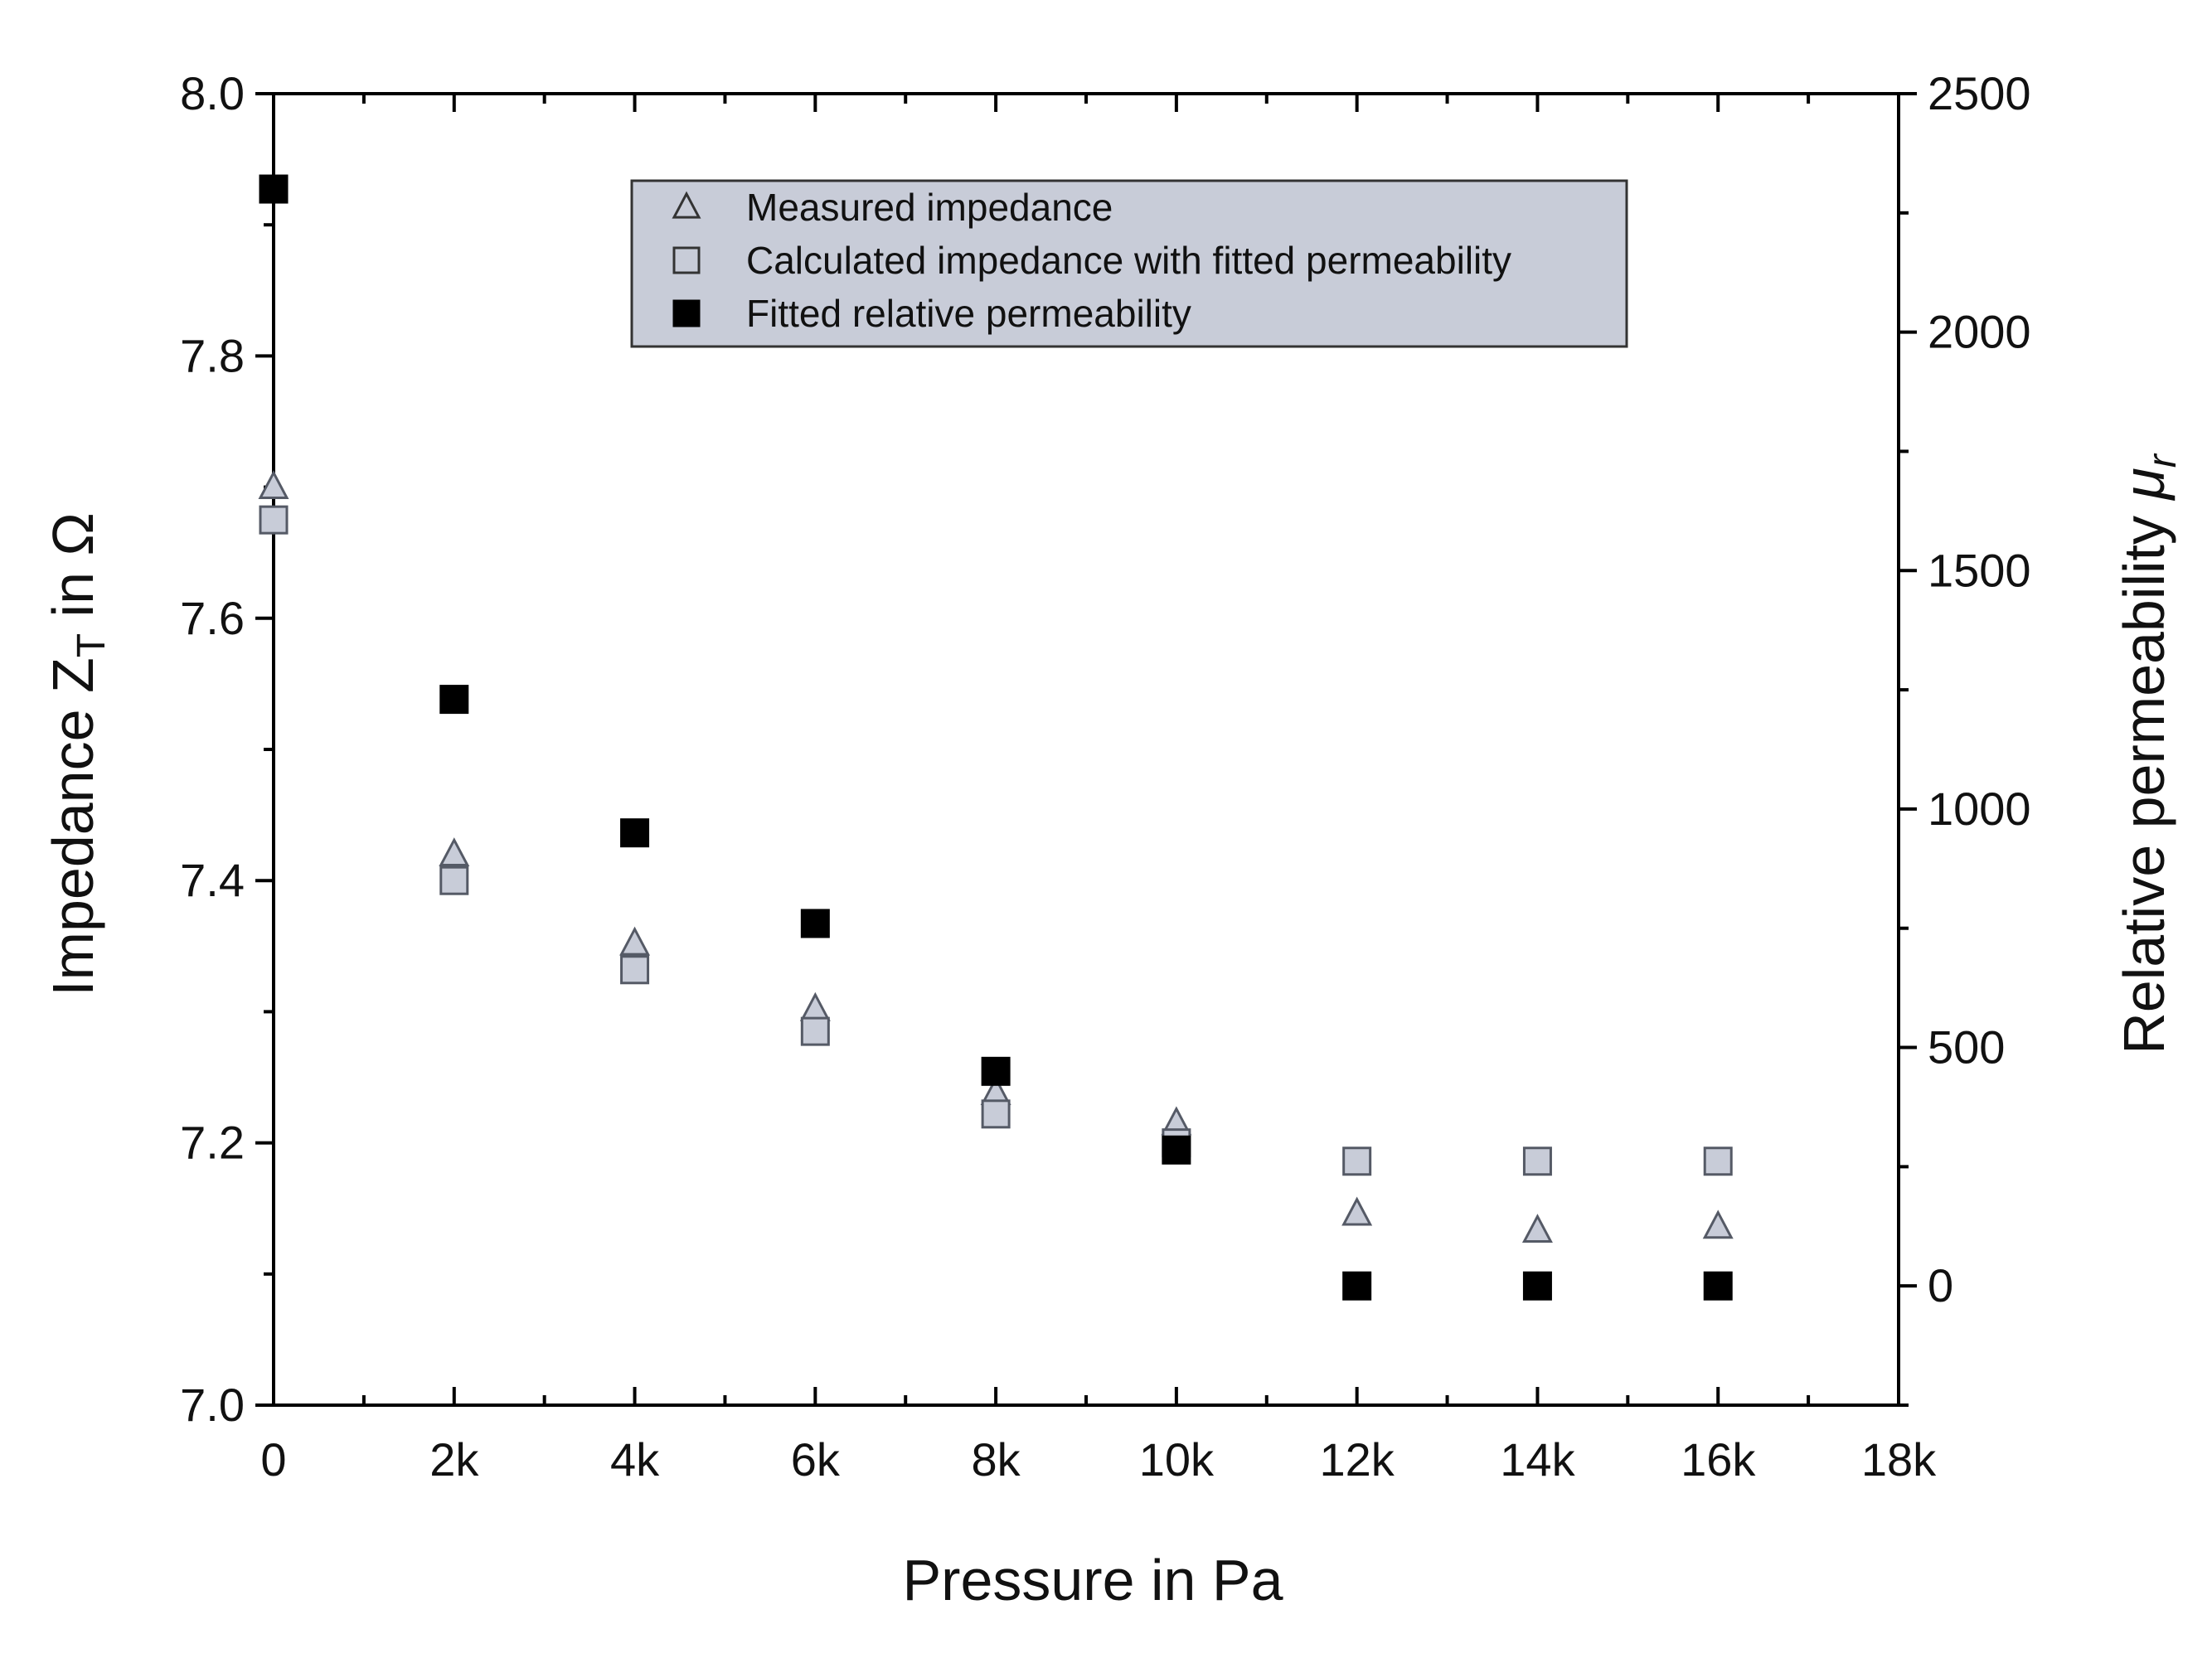  What do you see at coordinates (273, 1459) in the screenshot?
I see `x-tick-label: 0` at bounding box center [273, 1459].